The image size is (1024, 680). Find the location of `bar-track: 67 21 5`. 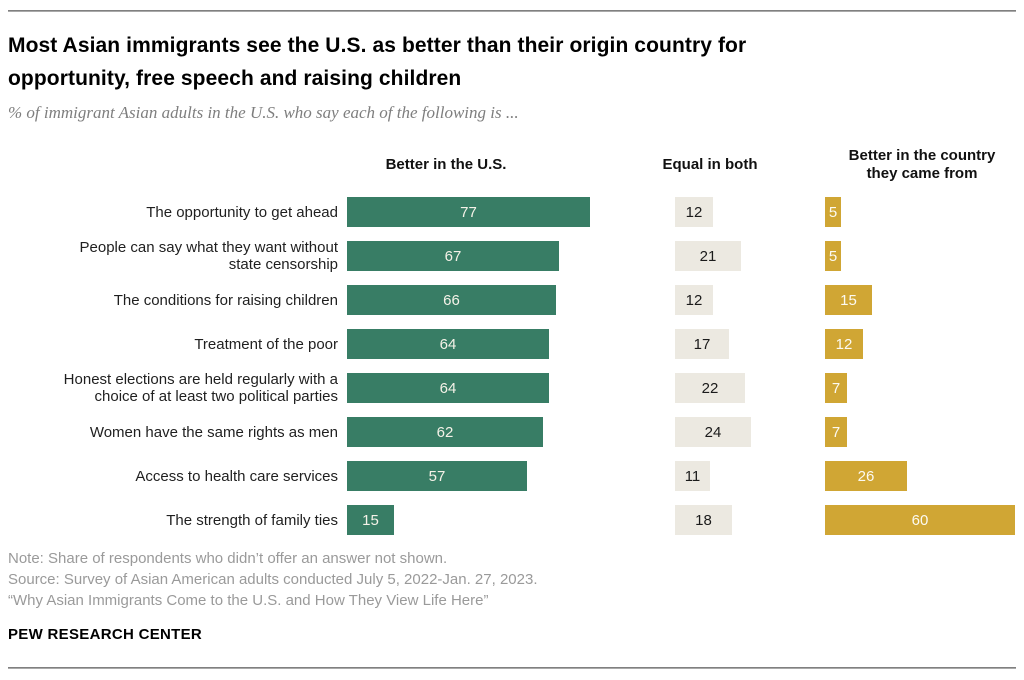

bar-track: 67 21 5 is located at coordinates (677, 256).